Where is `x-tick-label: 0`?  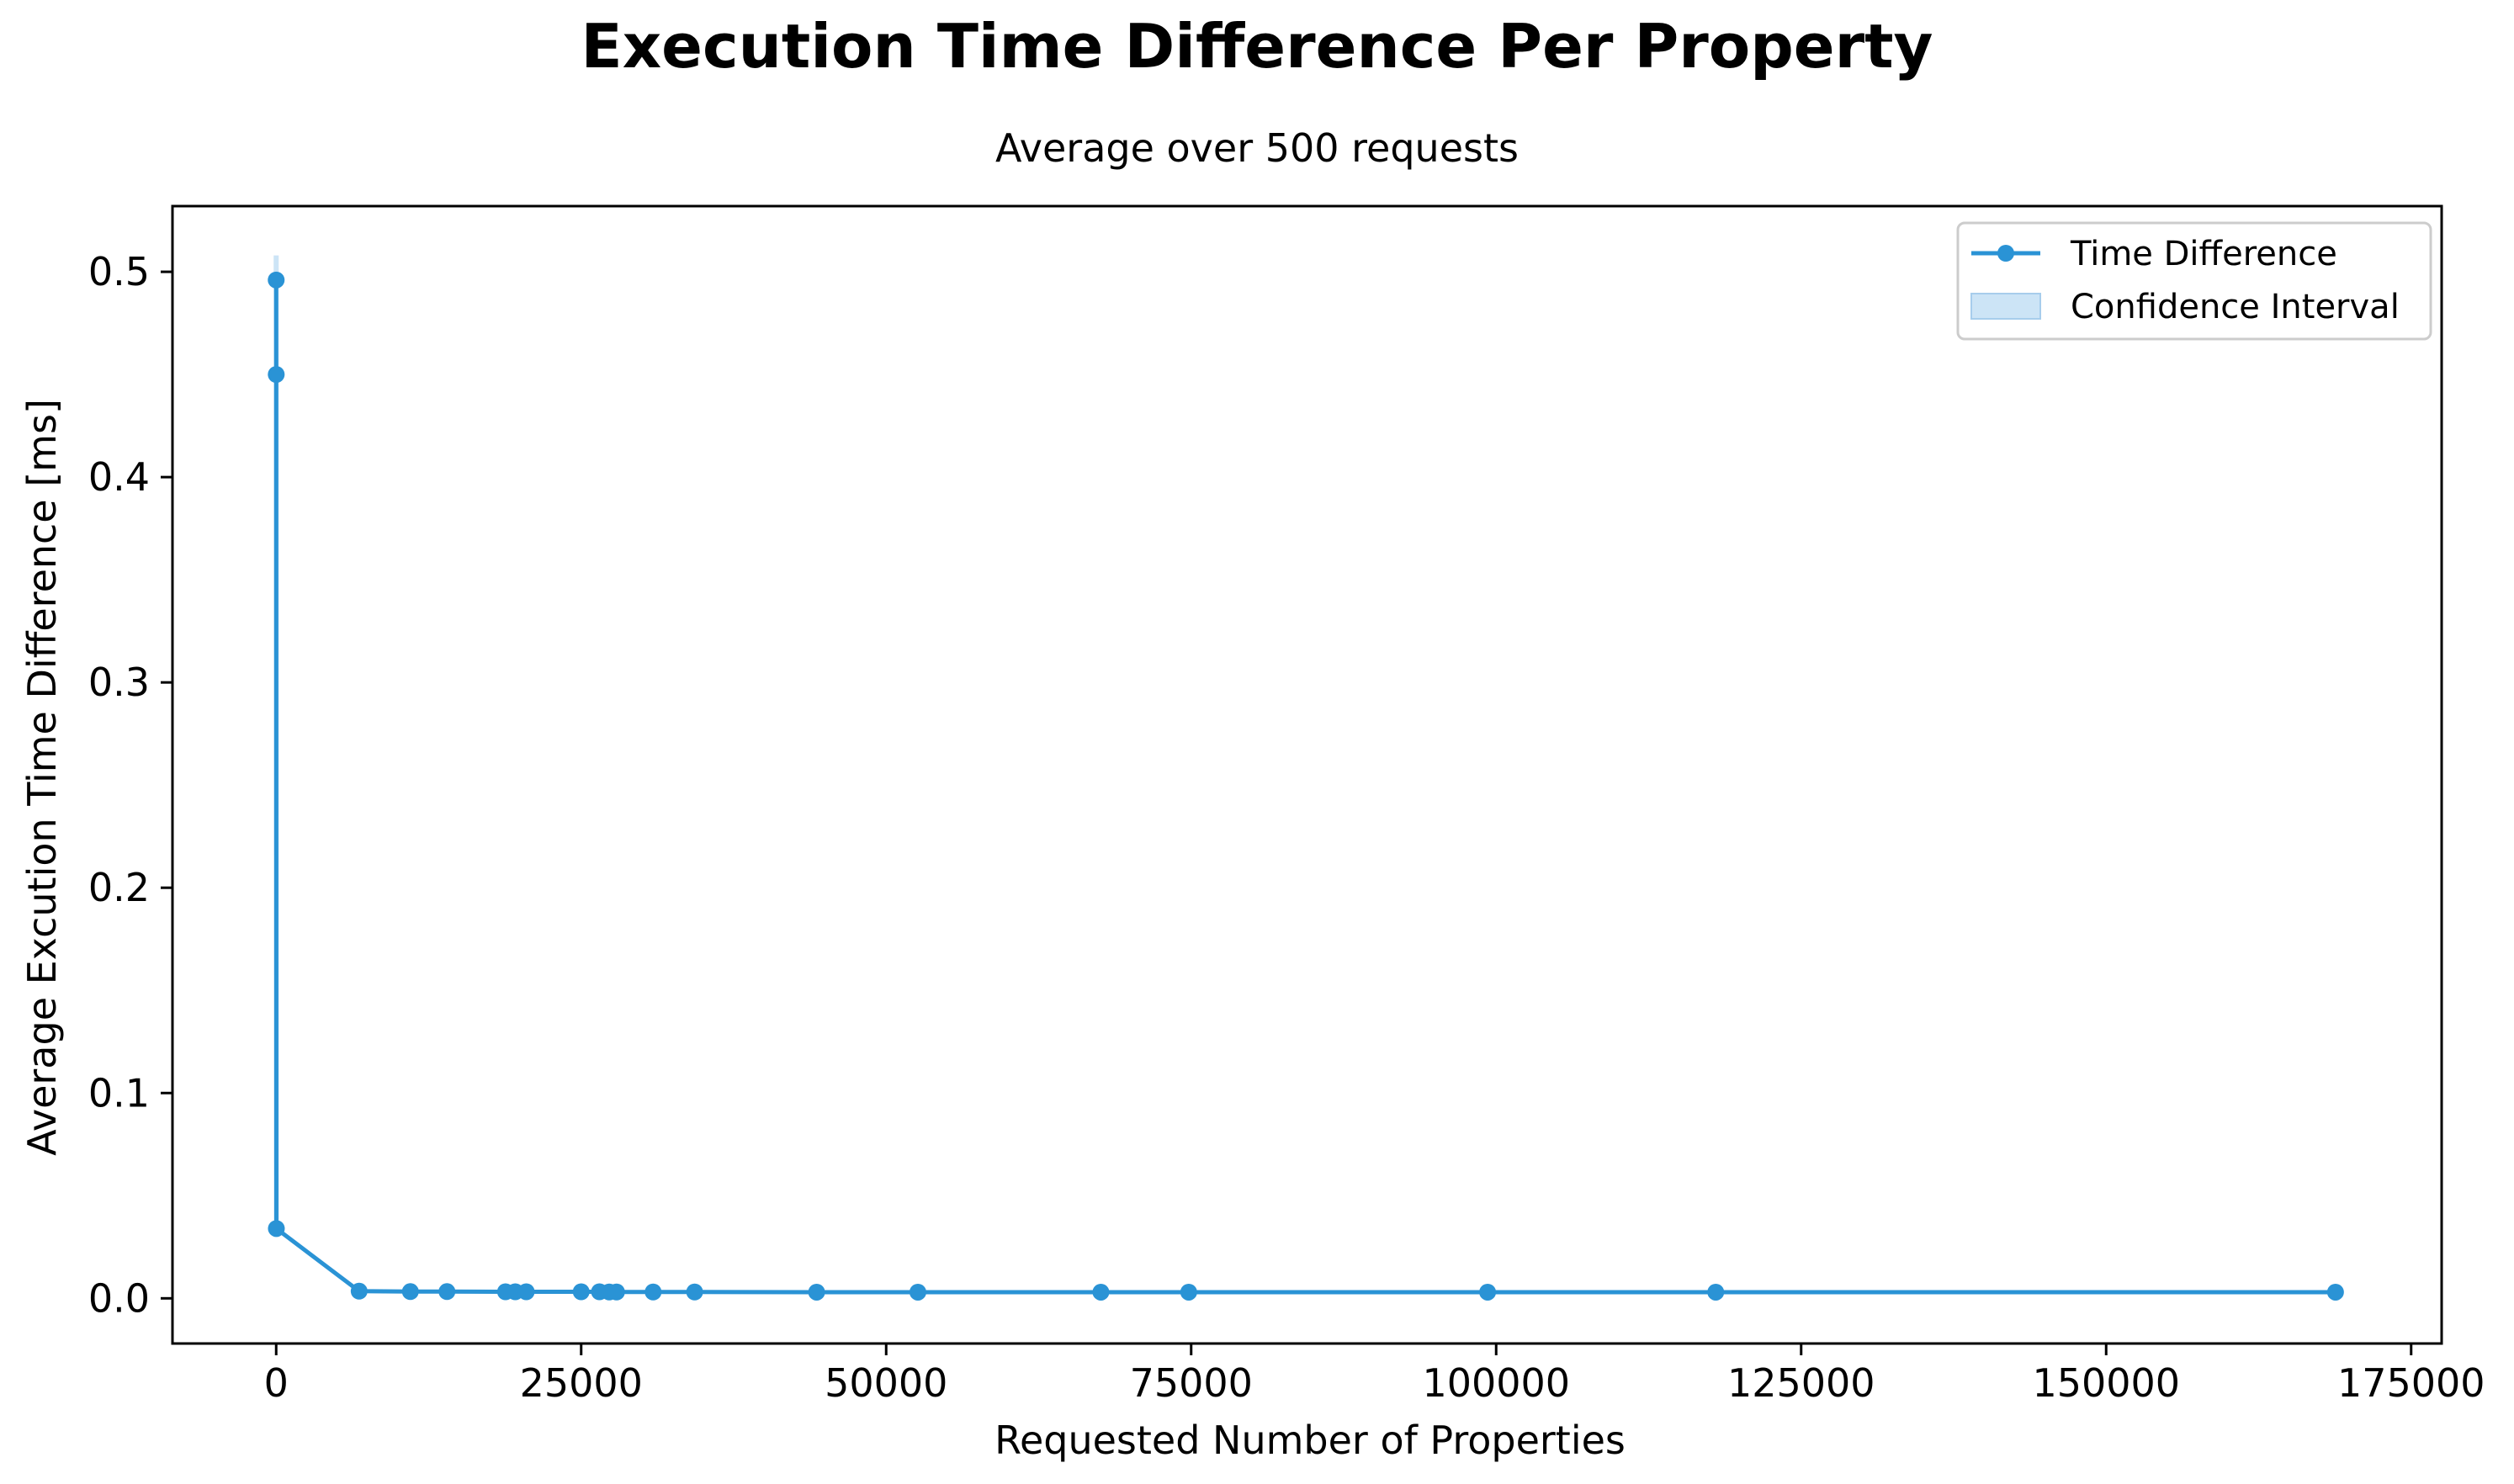
x-tick-label: 0 is located at coordinates (277, 1383).